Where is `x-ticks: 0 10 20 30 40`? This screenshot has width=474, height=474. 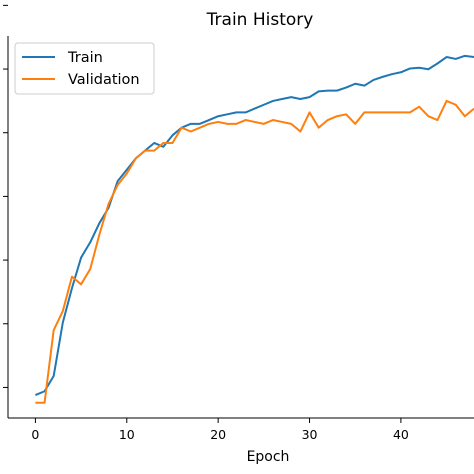
x-ticks: 0 10 20 30 40 is located at coordinates (220, 430).